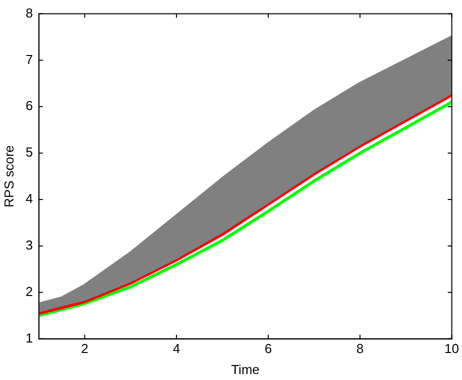 The width and height of the screenshot is (462, 380). I want to click on y-tick-label: 6, so click(29, 106).